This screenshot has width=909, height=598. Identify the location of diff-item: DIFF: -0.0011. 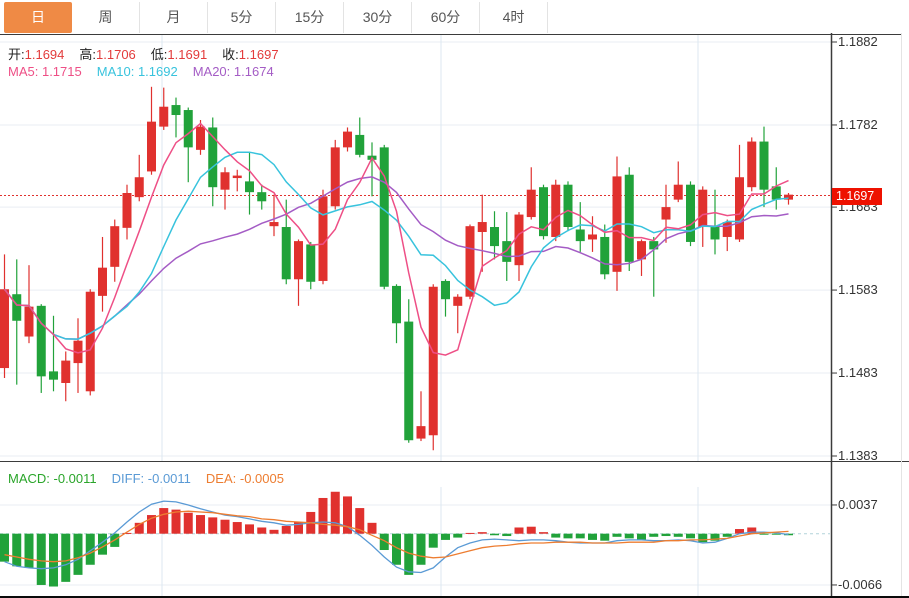
(151, 478).